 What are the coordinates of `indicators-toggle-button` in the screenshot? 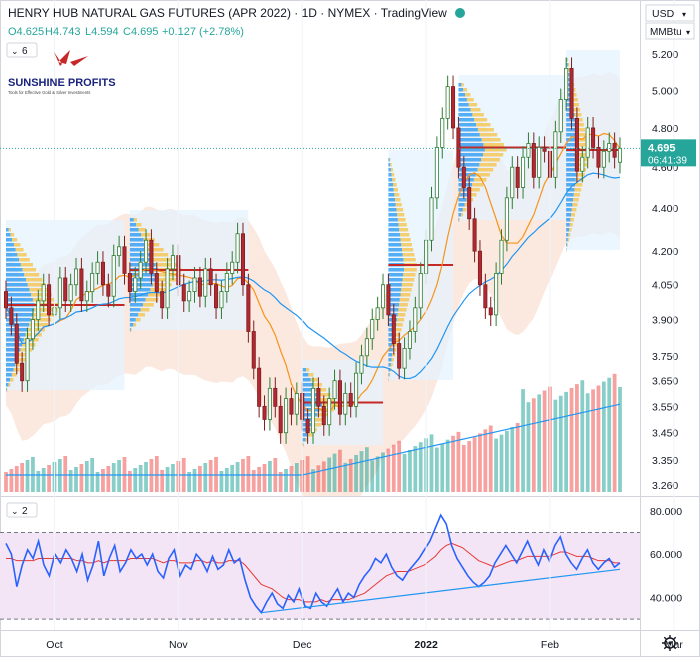 It's located at (22, 50).